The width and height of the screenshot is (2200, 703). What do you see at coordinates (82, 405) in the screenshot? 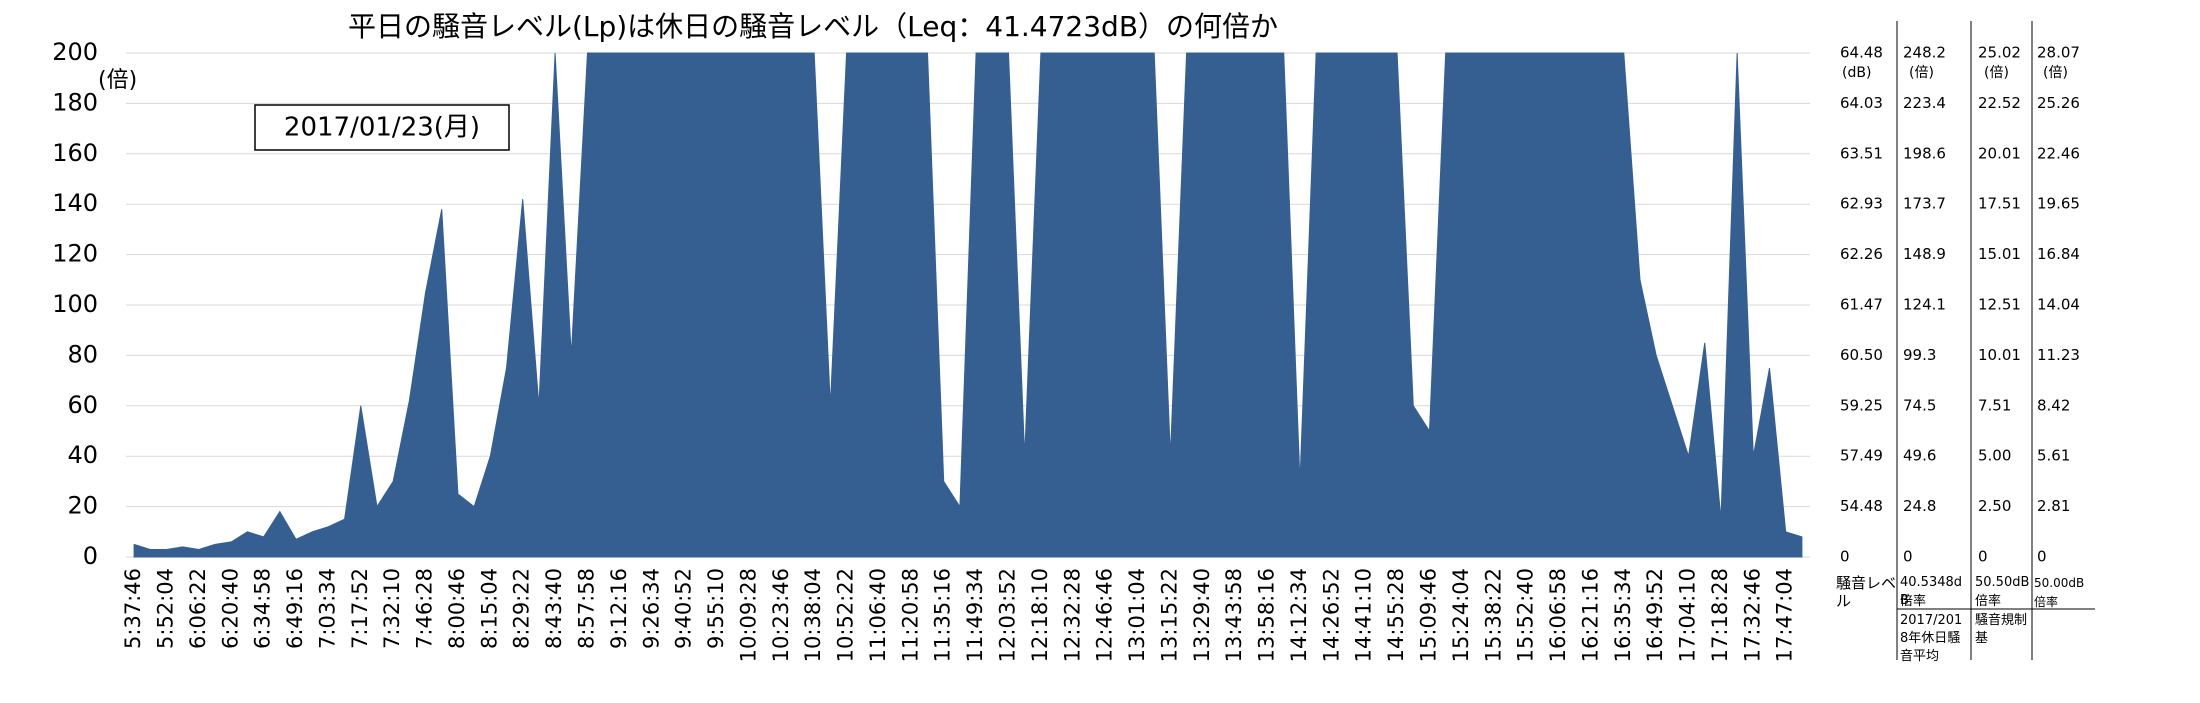
I see `y-tick-label: 60` at bounding box center [82, 405].